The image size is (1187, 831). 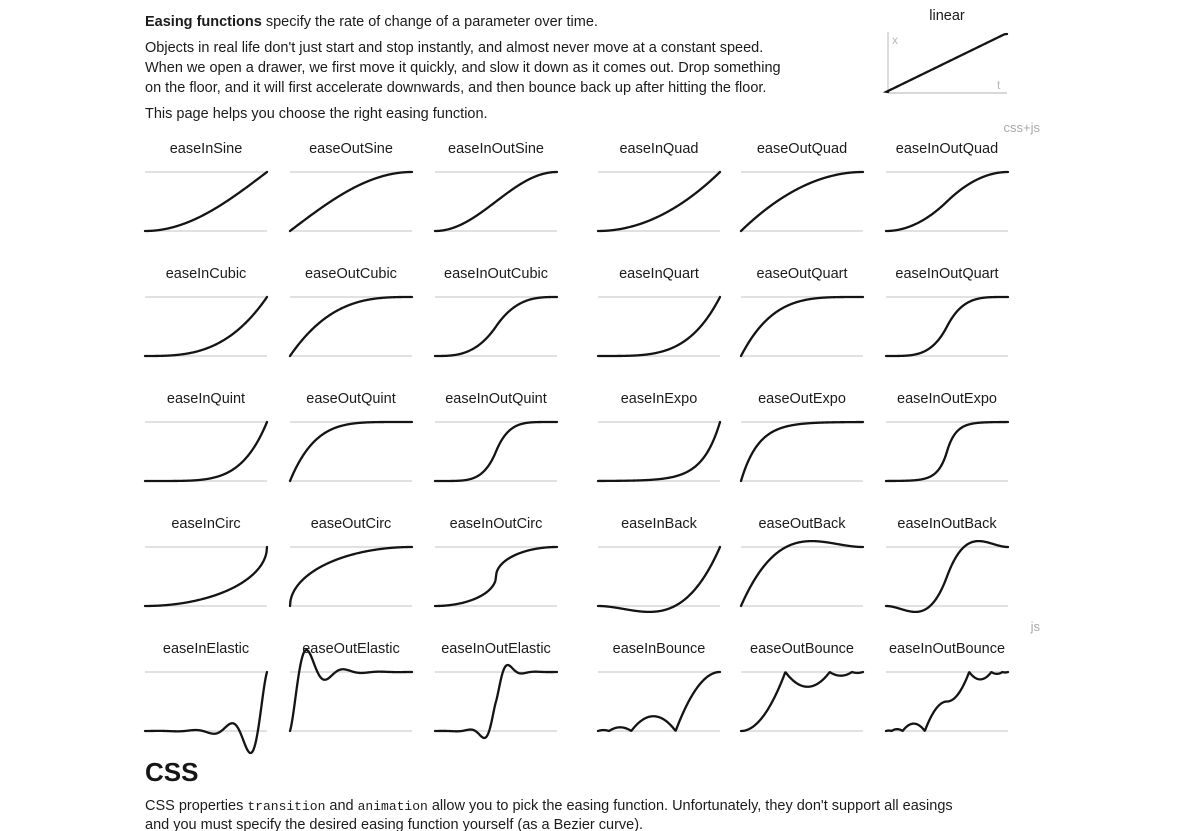 What do you see at coordinates (802, 149) in the screenshot?
I see `easing-tile-title: easeOutQuad` at bounding box center [802, 149].